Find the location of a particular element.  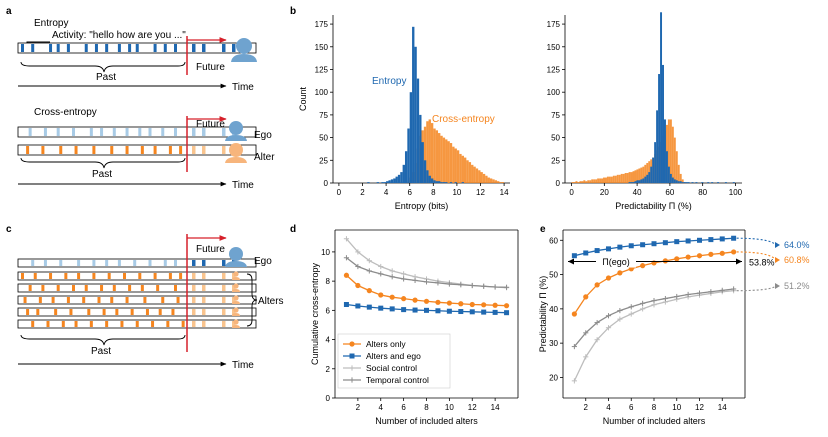

cross-entropy-annotation: Cross-entropy is located at coordinates (463, 119).